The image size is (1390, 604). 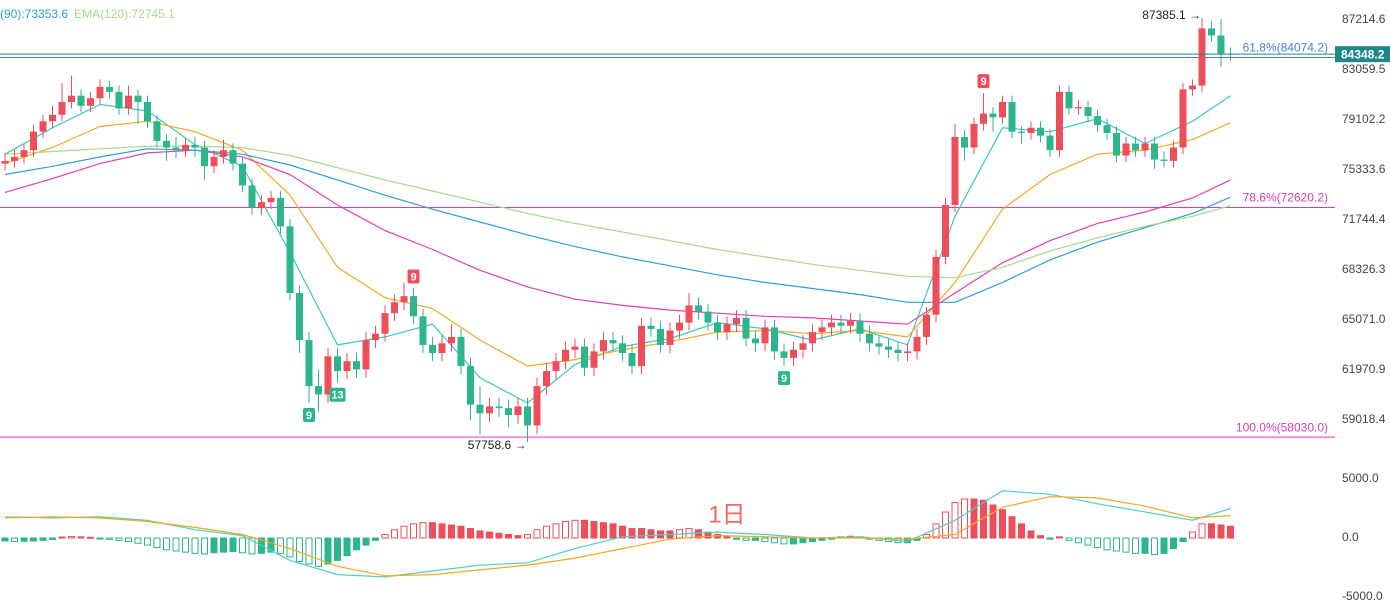 What do you see at coordinates (1282, 427) in the screenshot?
I see `fib-label: 100.0%(58030.0)` at bounding box center [1282, 427].